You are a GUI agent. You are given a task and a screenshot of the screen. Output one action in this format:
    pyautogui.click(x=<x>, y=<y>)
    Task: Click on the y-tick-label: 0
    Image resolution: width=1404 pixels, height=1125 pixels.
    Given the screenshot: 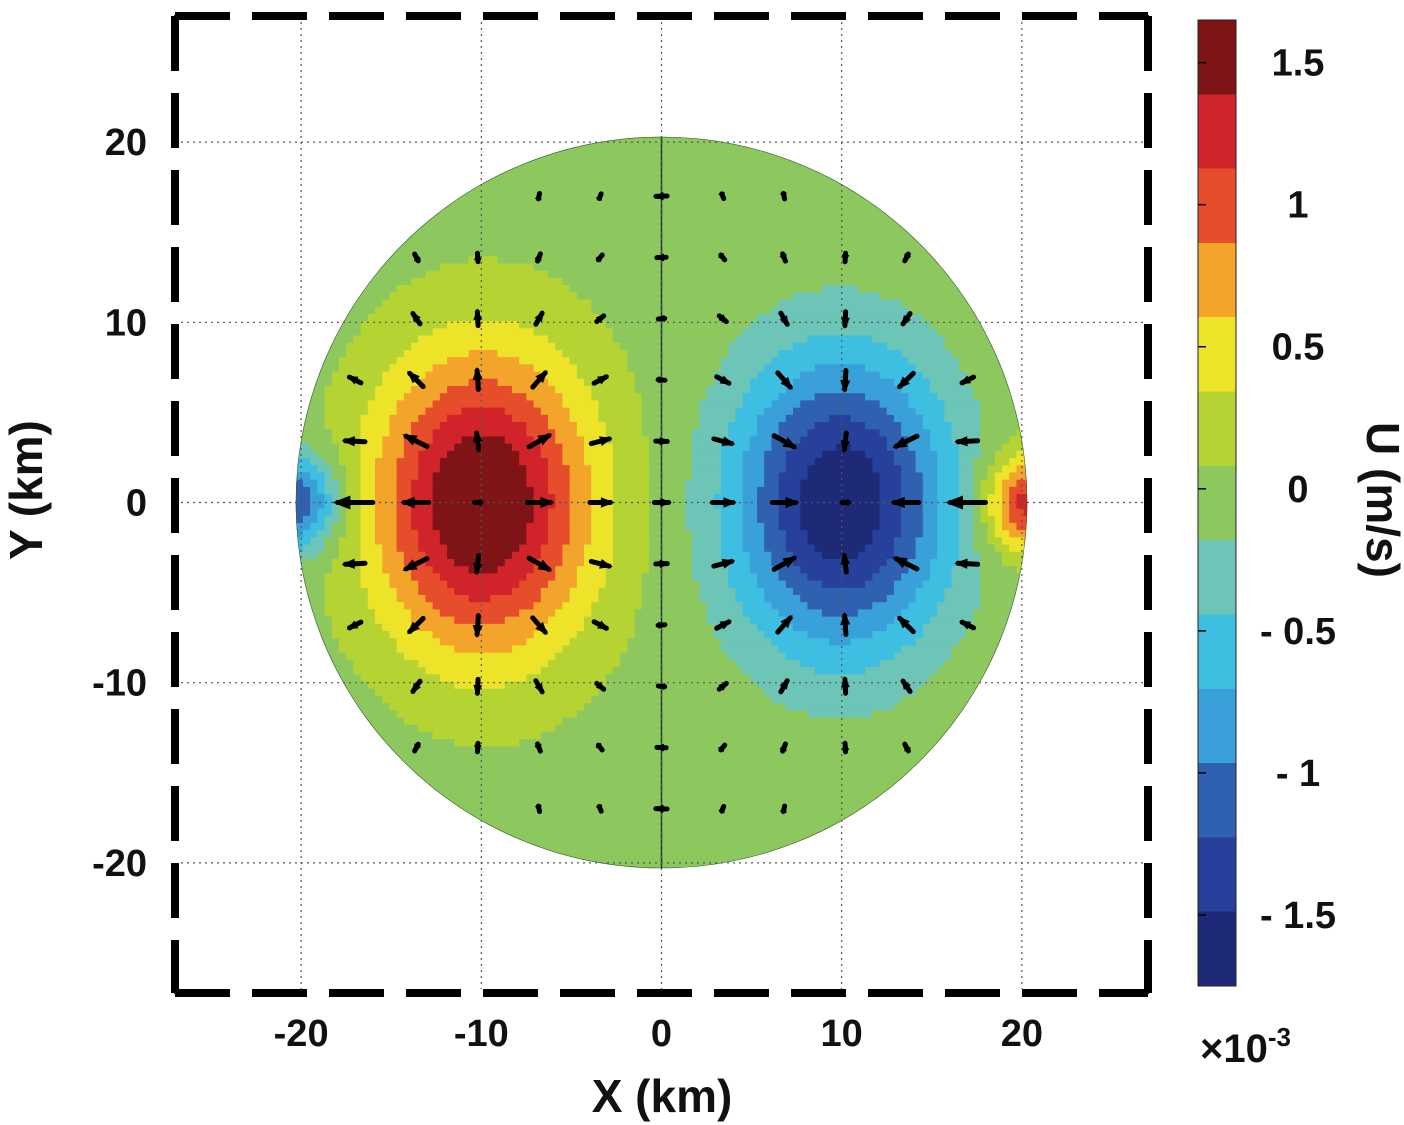 What is the action you would take?
    pyautogui.click(x=136, y=504)
    